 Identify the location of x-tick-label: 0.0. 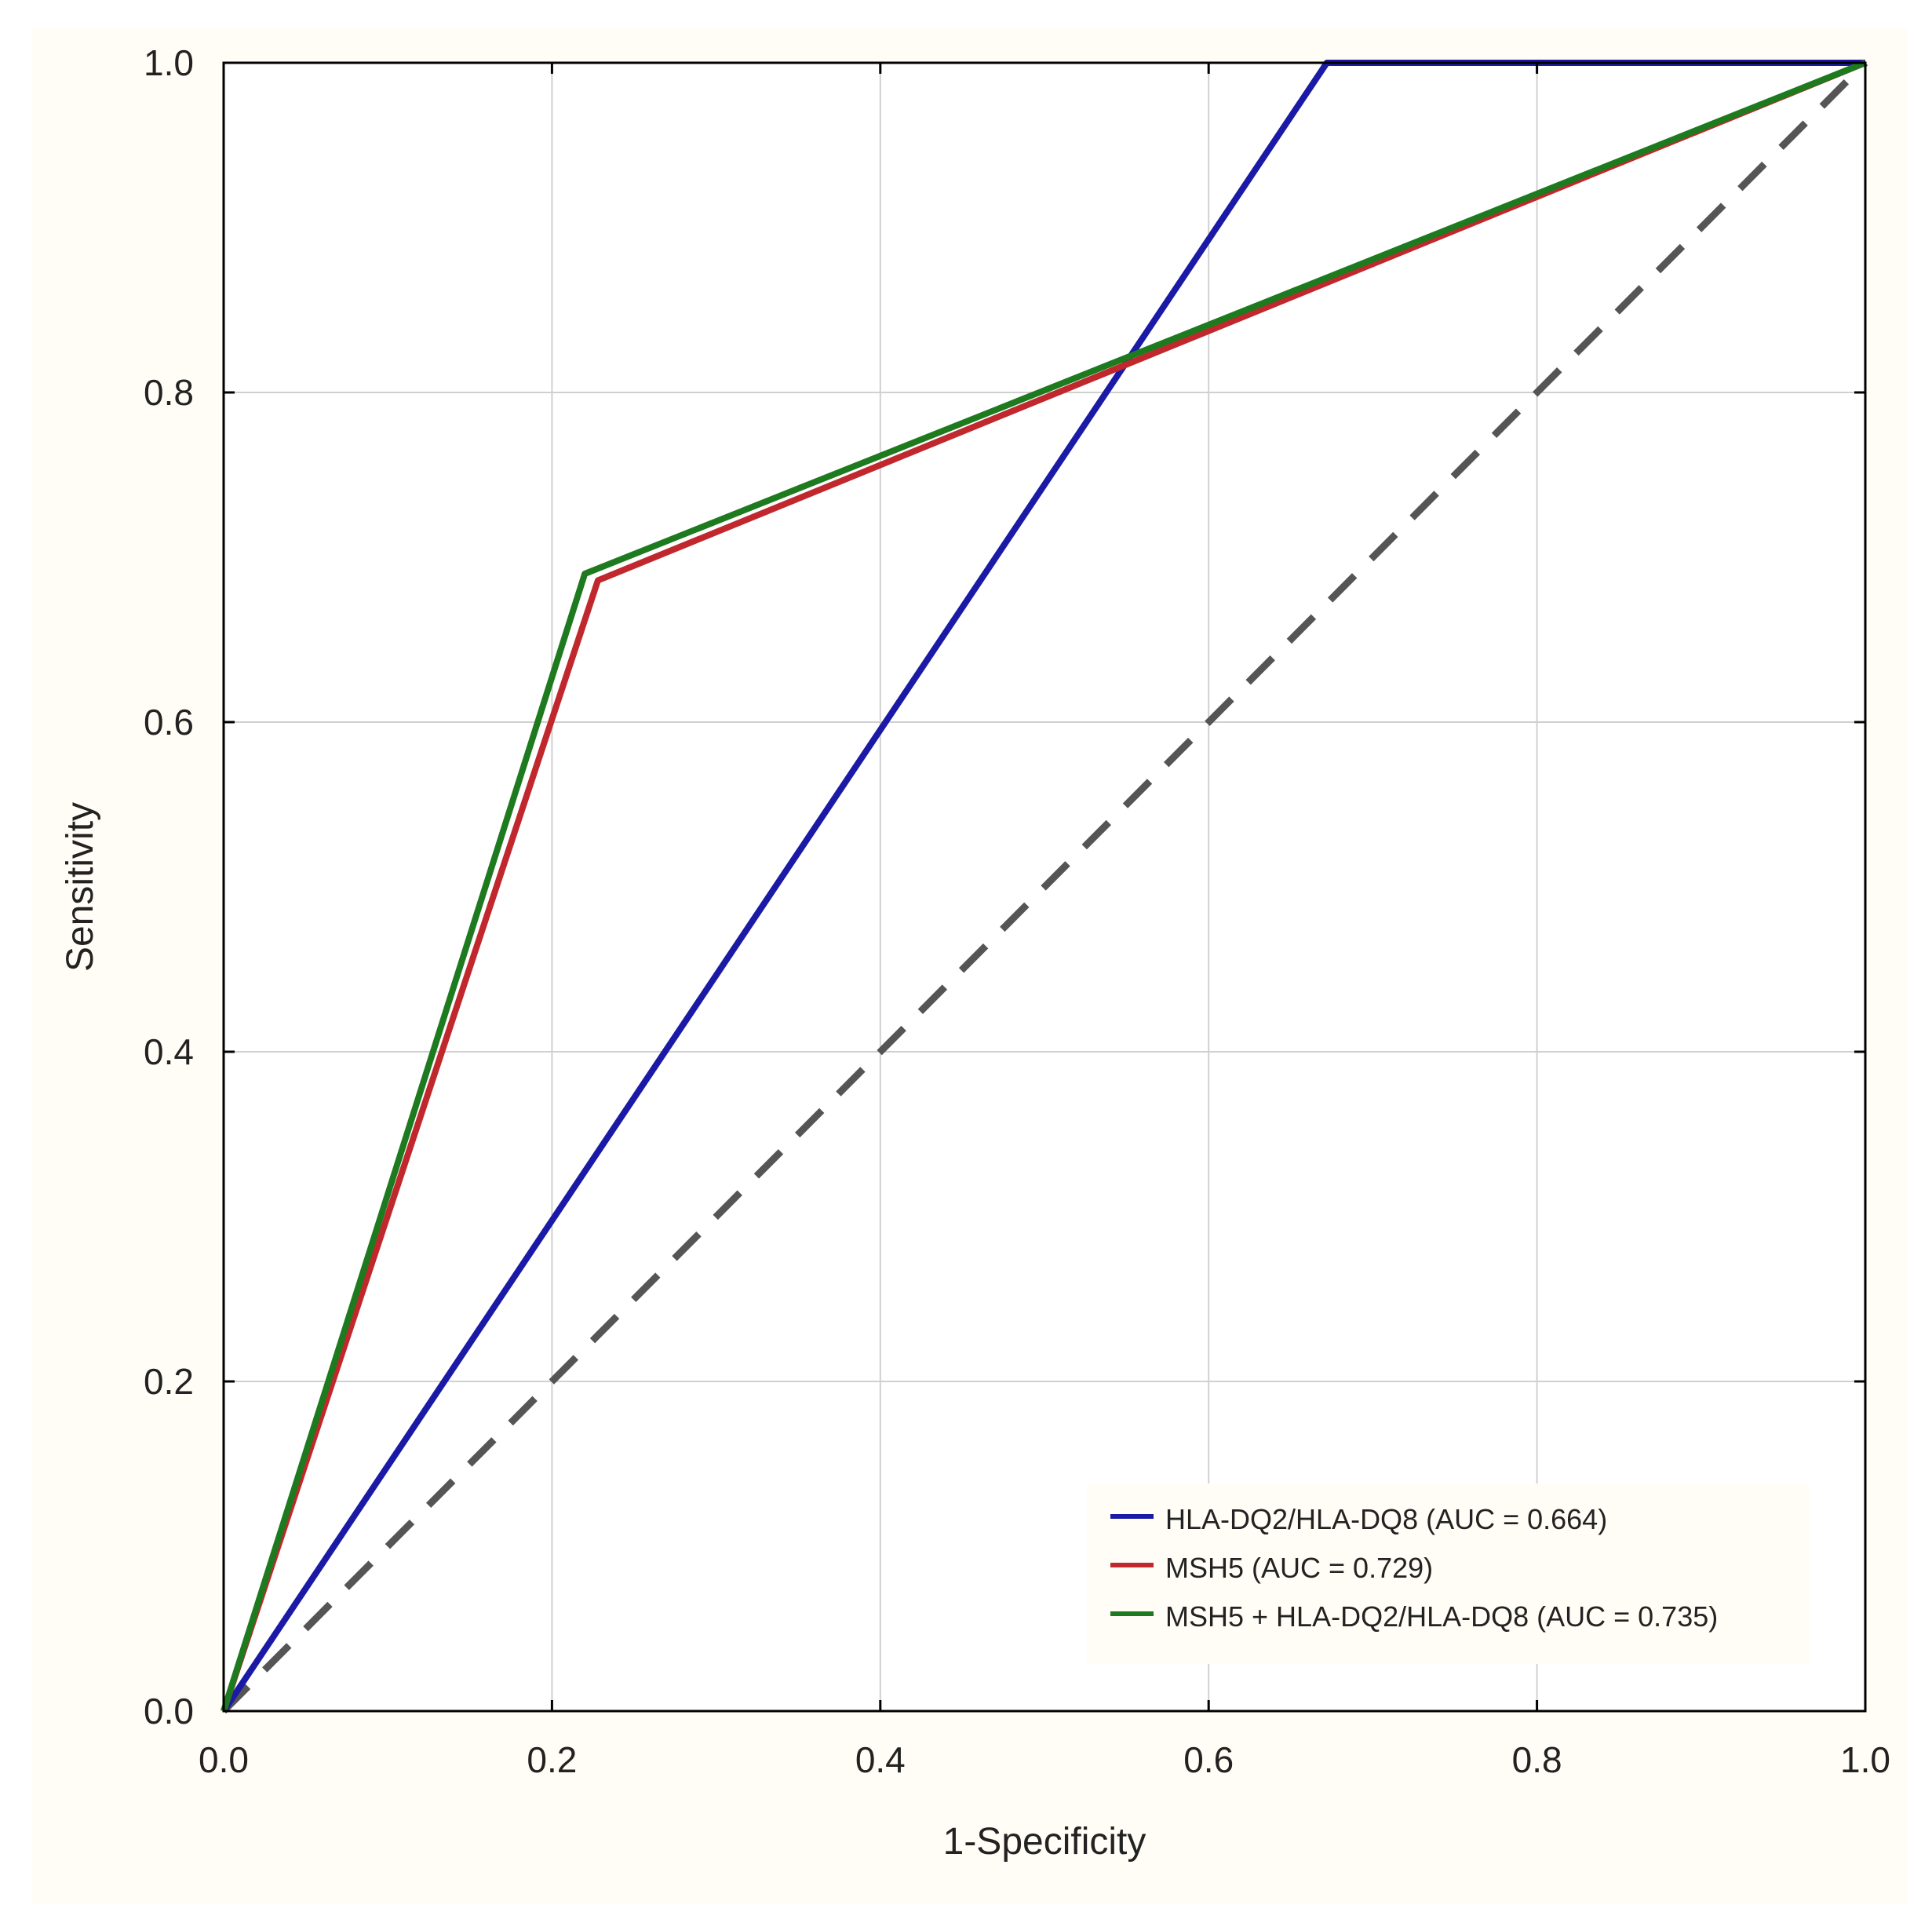
(224, 1759).